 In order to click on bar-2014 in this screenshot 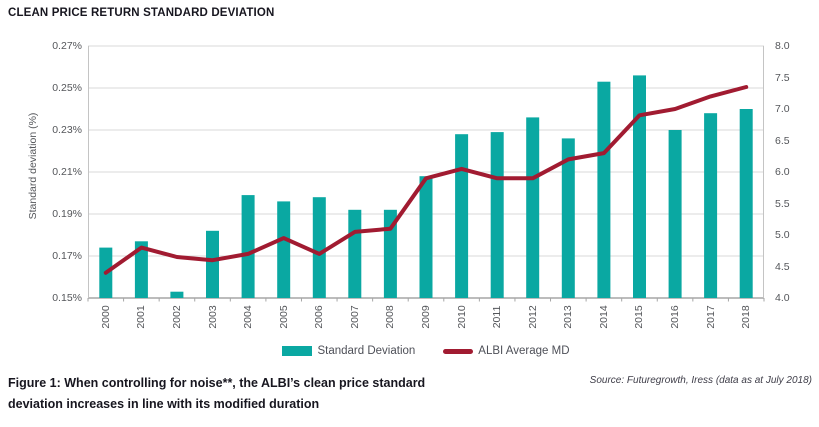, I will do `click(604, 189)`.